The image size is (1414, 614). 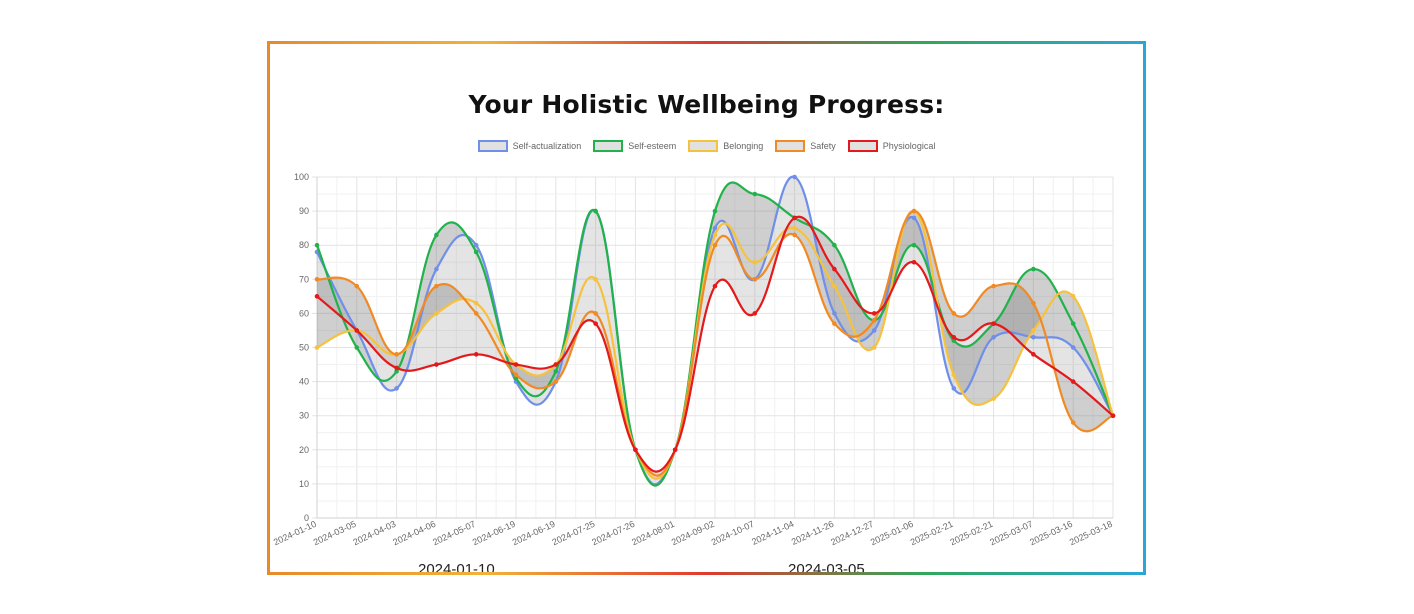 What do you see at coordinates (1051, 533) in the screenshot?
I see `x-tick-label: 2025-03-16` at bounding box center [1051, 533].